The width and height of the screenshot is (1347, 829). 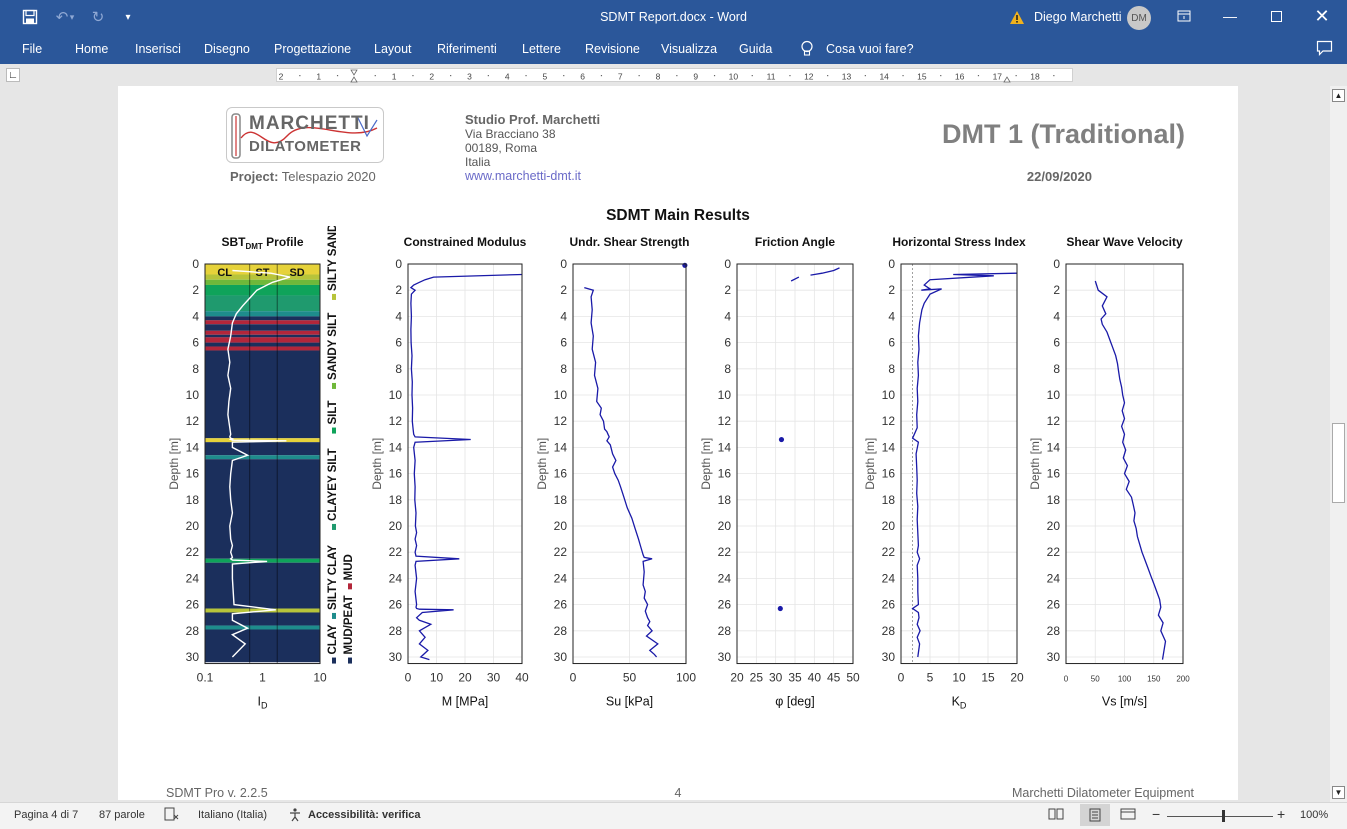 I want to click on zoom-slider-thumb, so click(x=1223, y=816).